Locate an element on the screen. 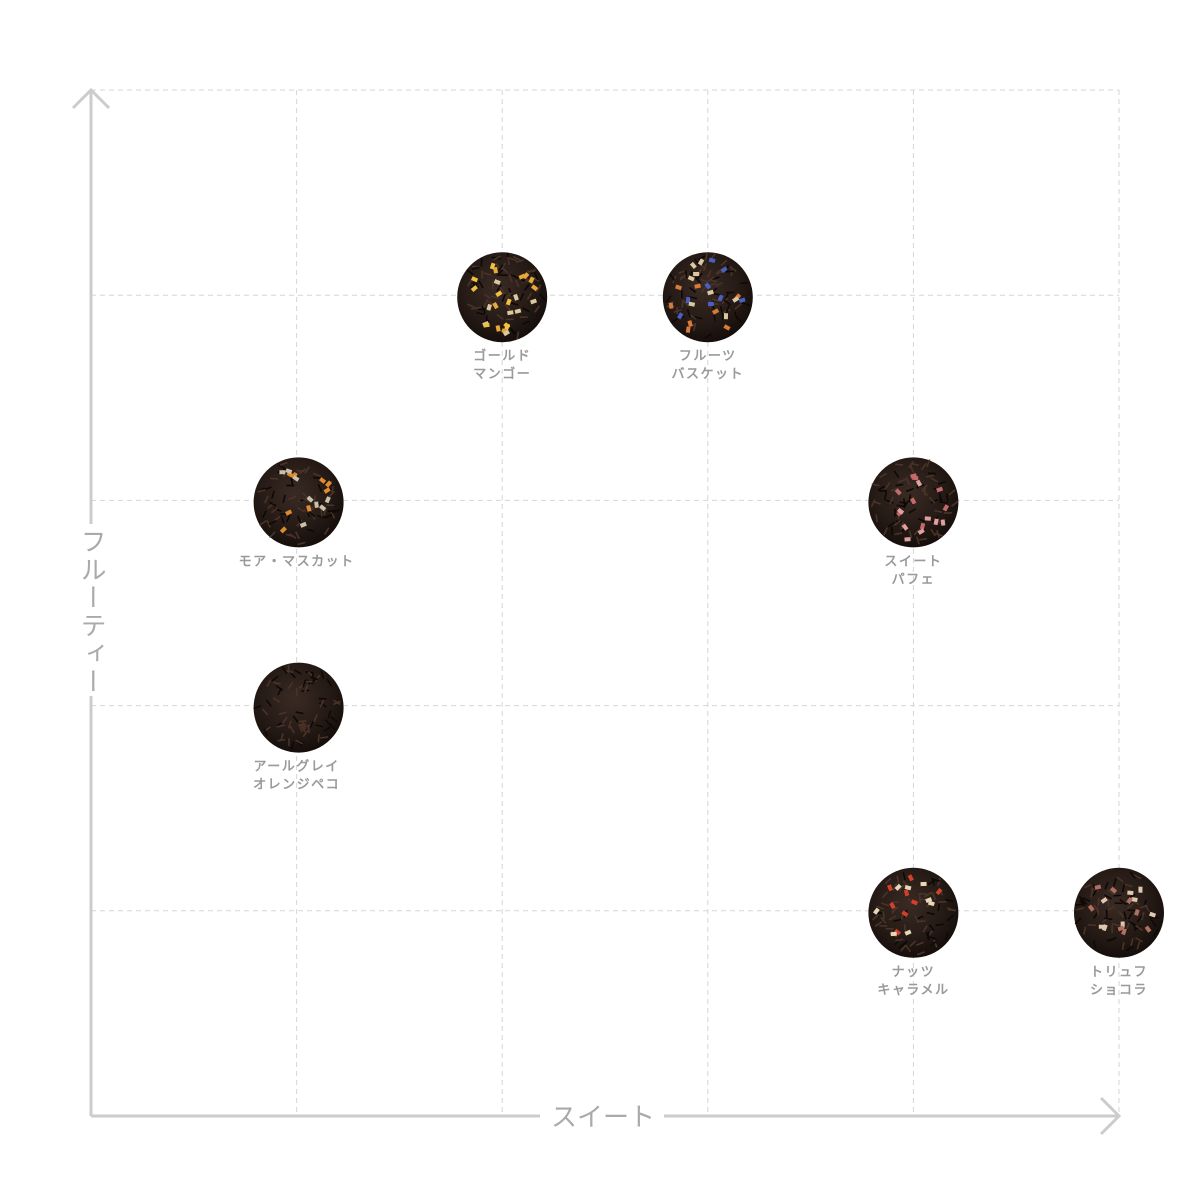  y-axis-label: フルーティー is located at coordinates (91, 612).